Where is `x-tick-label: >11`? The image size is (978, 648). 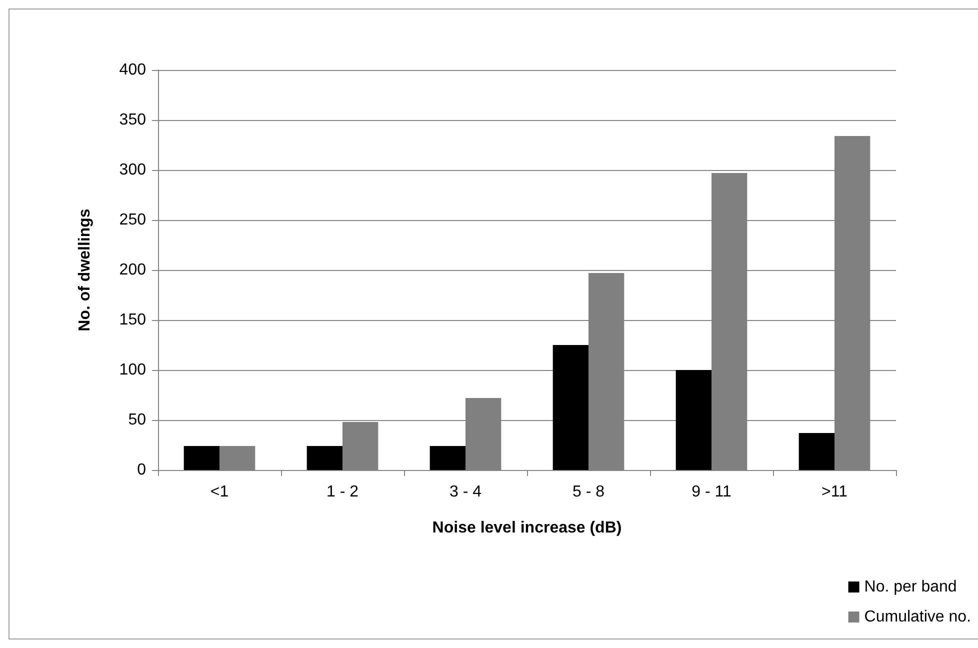
x-tick-label: >11 is located at coordinates (835, 492).